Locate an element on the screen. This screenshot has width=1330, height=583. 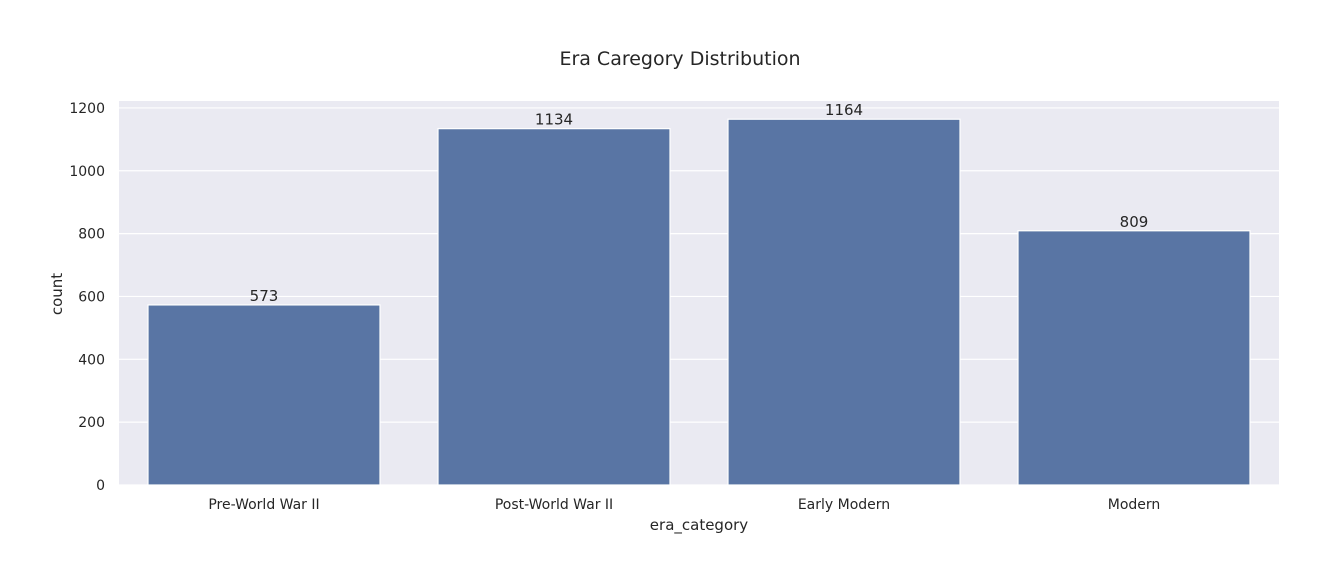
bar-value-label: 573 is located at coordinates (264, 296).